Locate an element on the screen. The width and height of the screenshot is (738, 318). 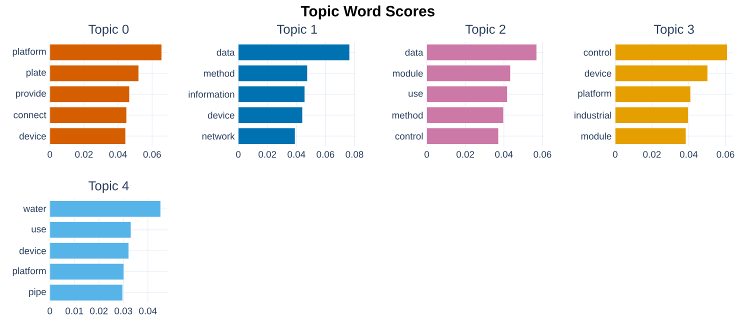
x-tick-label: 0.08 is located at coordinates (355, 154).